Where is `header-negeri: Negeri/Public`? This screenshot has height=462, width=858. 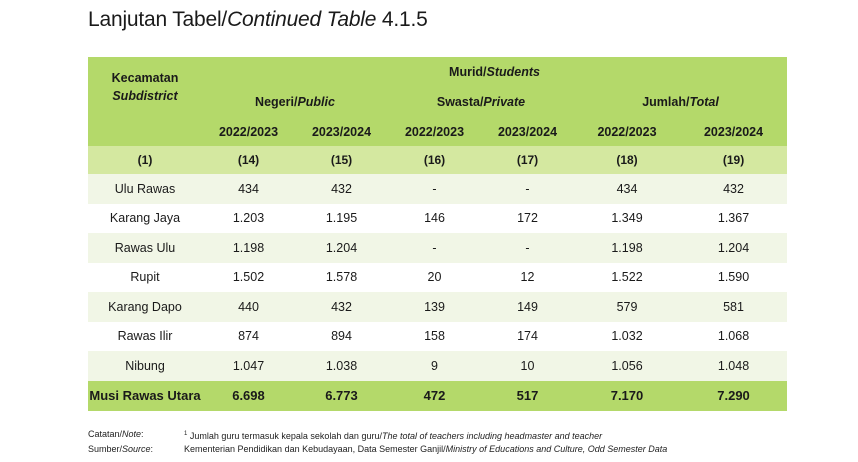 header-negeri: Negeri/Public is located at coordinates (295, 102).